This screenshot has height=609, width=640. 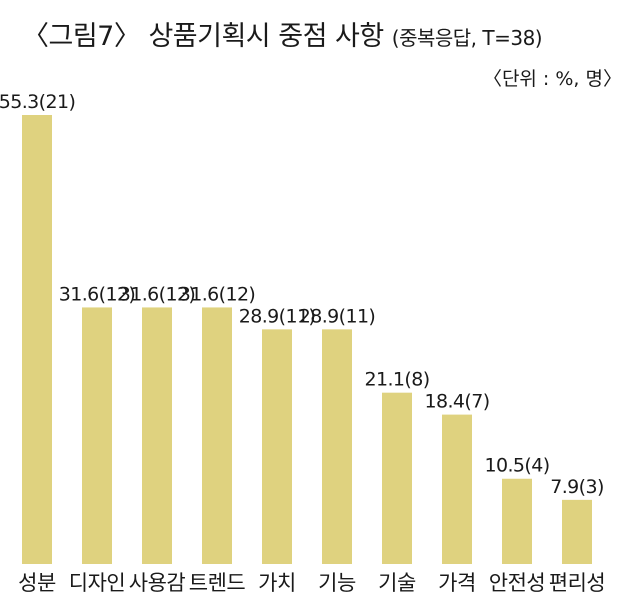 I want to click on chart-title-block: 〈그림7〉 상품기획시 중점 사항 (중복응답, T=38), so click(x=282, y=33).